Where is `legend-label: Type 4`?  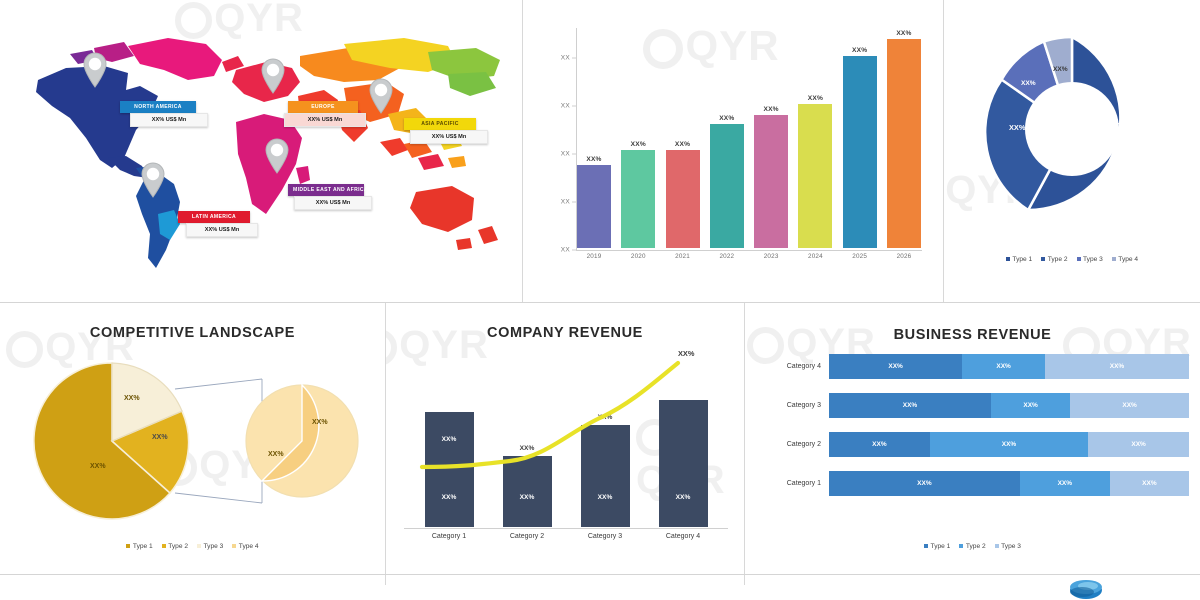
legend-label: Type 4 is located at coordinates (248, 546).